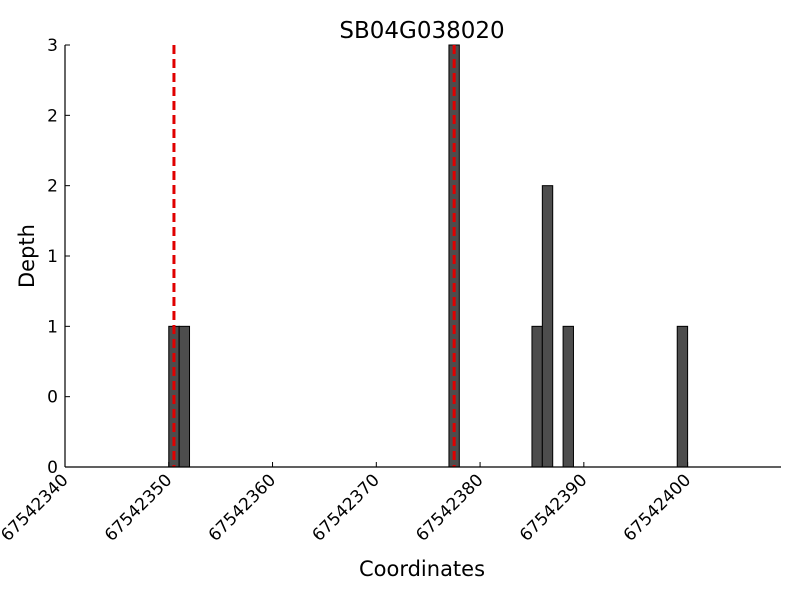  I want to click on x-tick-label: 67542380, so click(449, 507).